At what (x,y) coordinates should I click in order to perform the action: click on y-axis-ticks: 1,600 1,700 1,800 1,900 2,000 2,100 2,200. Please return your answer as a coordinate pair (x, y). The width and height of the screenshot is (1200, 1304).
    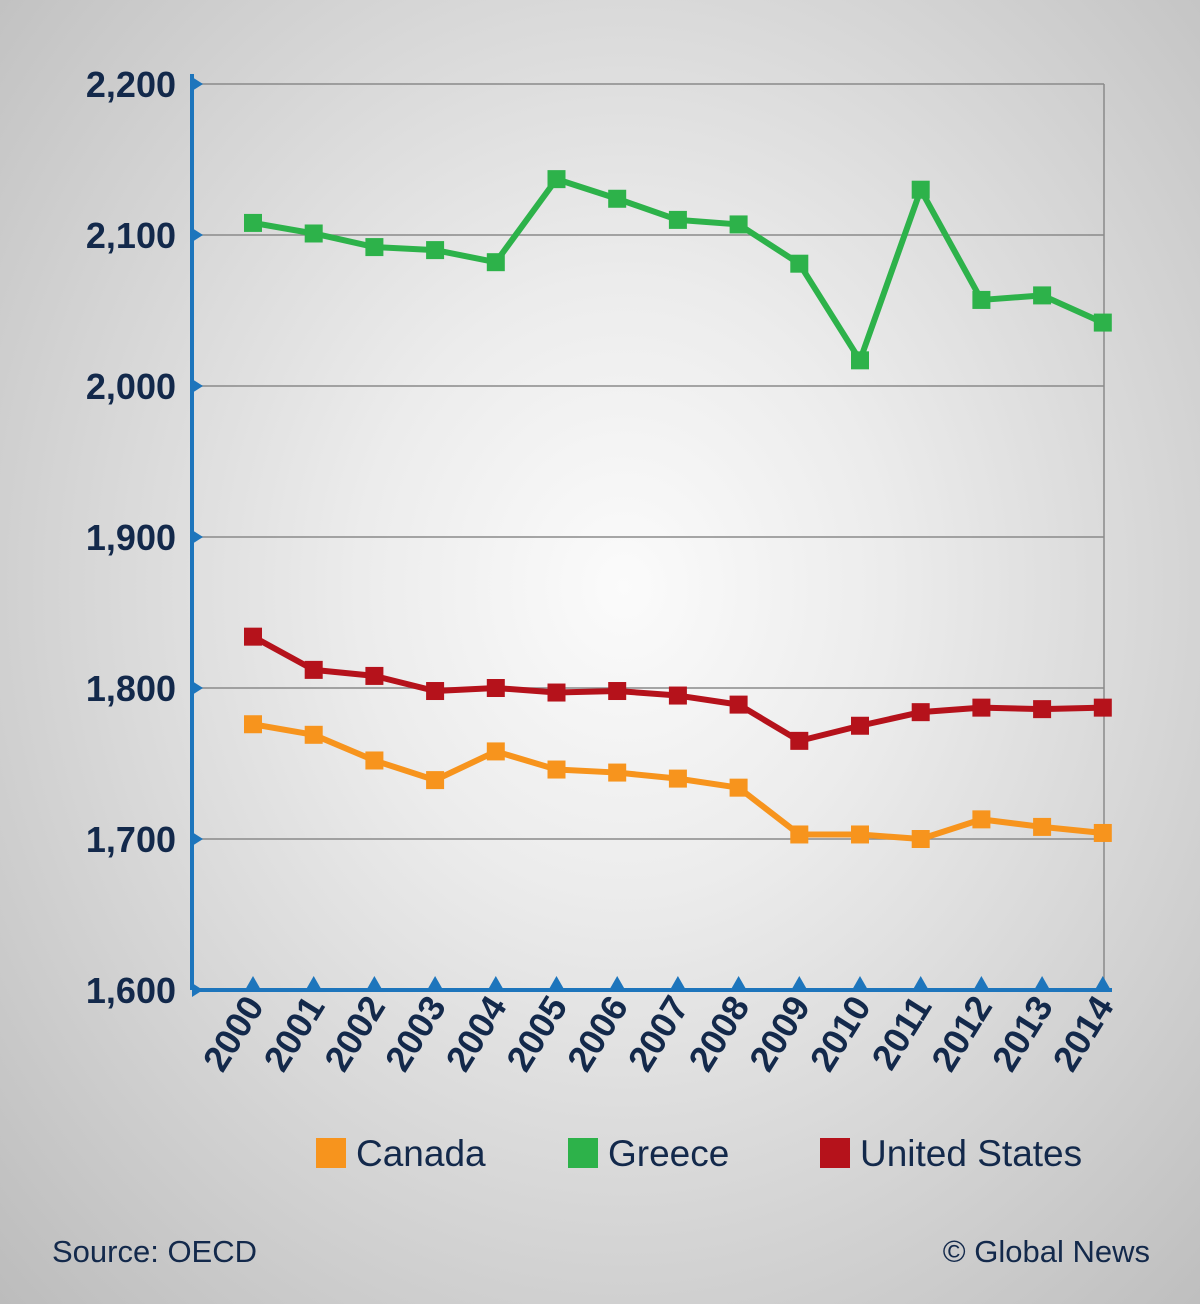
    Looking at the image, I should click on (144, 537).